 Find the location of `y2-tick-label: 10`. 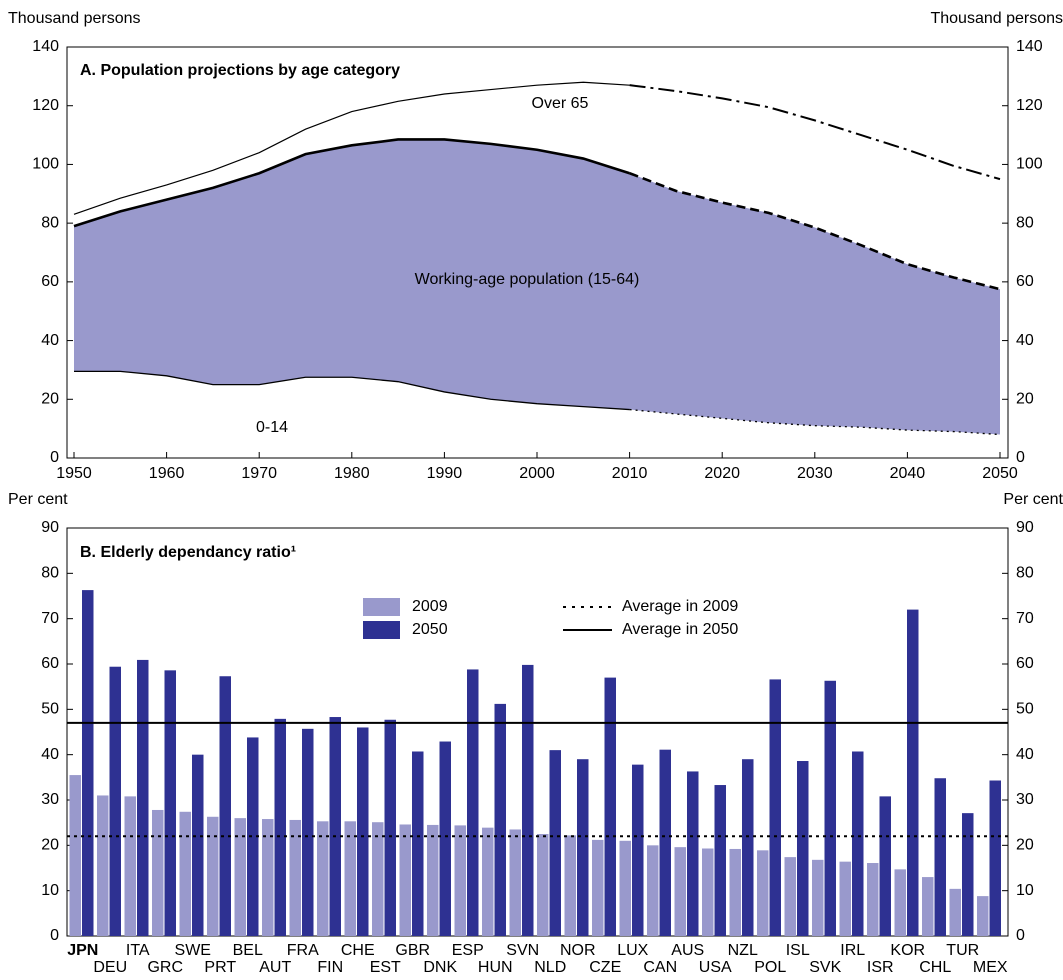

y2-tick-label: 10 is located at coordinates (1025, 890).